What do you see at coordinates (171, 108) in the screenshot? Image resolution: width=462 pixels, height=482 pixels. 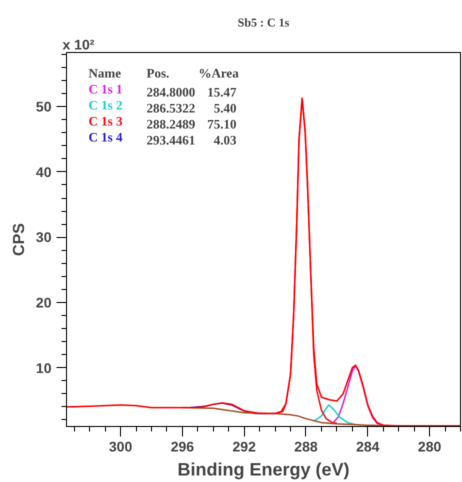 I see `annotation: 286.5322` at bounding box center [171, 108].